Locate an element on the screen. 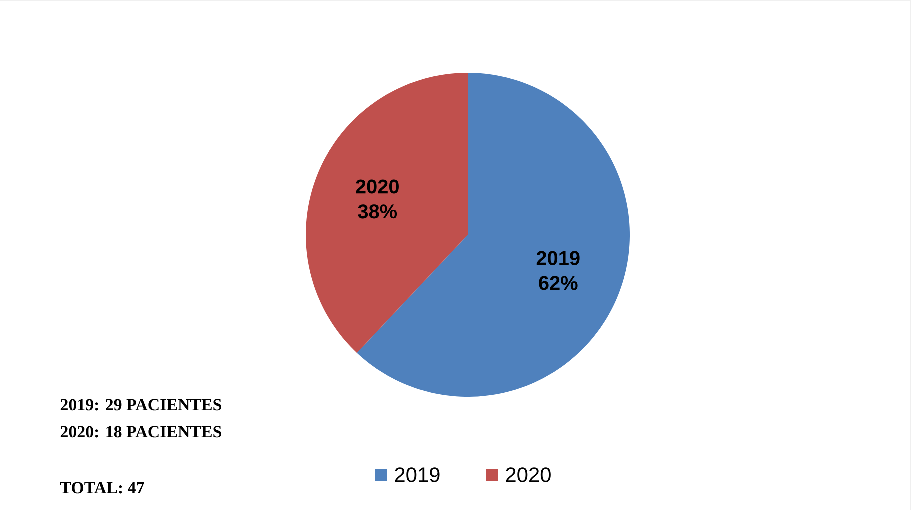 The width and height of the screenshot is (911, 511). legend-label: 2020 is located at coordinates (528, 475).